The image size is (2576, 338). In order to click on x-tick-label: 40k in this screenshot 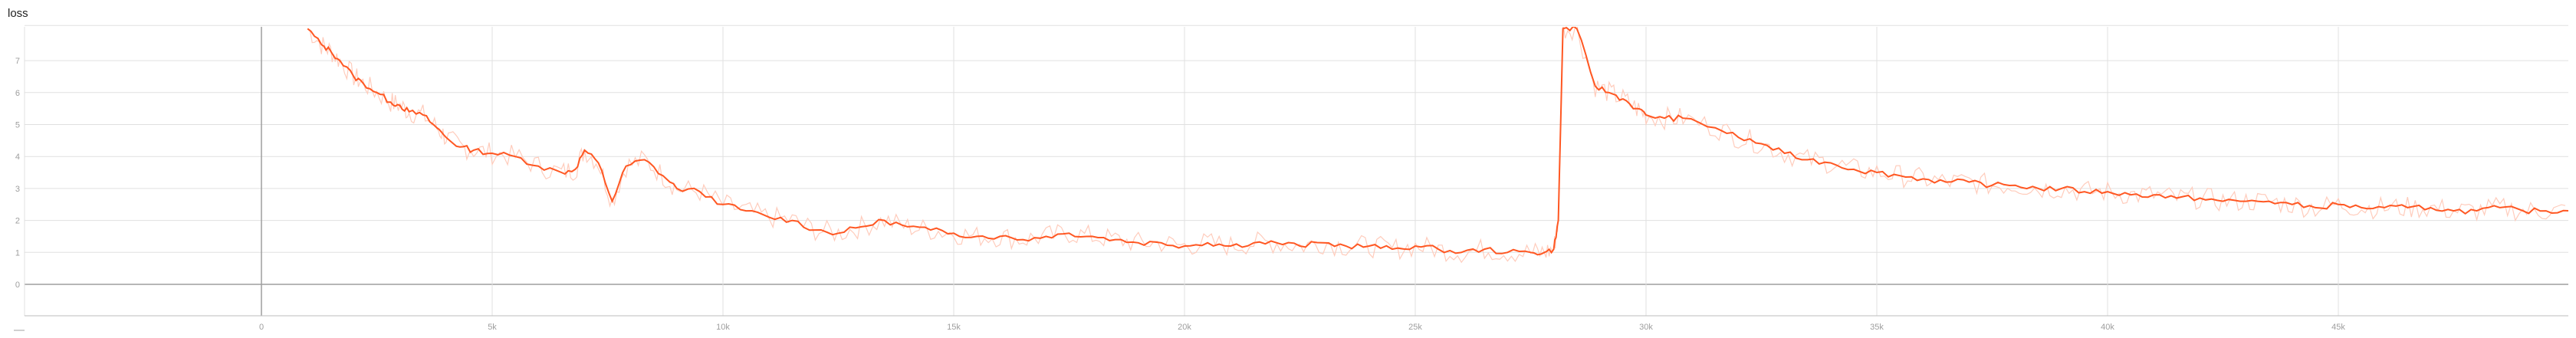, I will do `click(2108, 327)`.